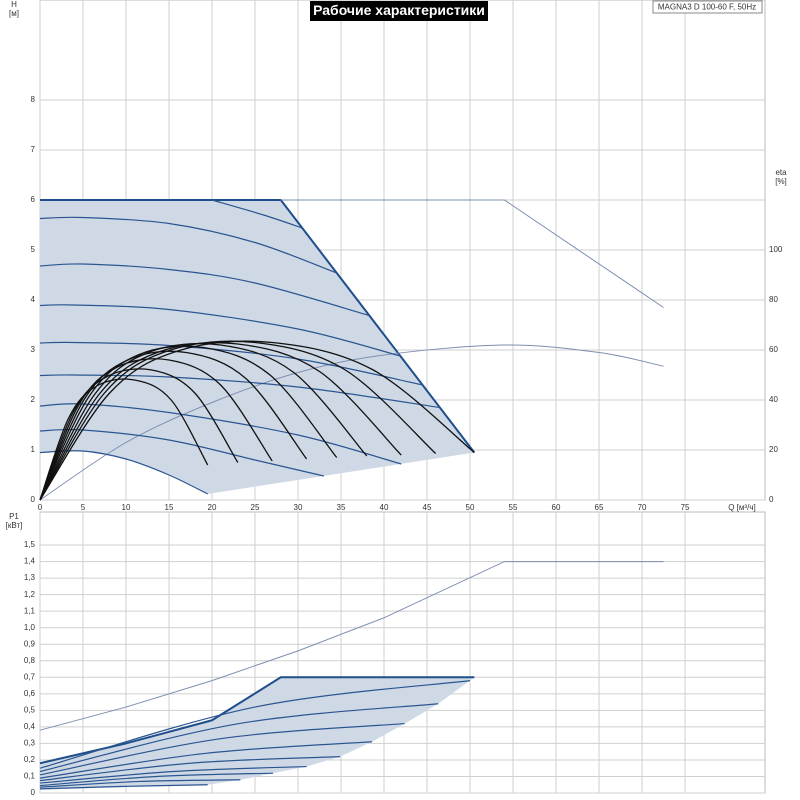 The image size is (800, 800). What do you see at coordinates (33, 99) in the screenshot?
I see `y-tick-label: 8` at bounding box center [33, 99].